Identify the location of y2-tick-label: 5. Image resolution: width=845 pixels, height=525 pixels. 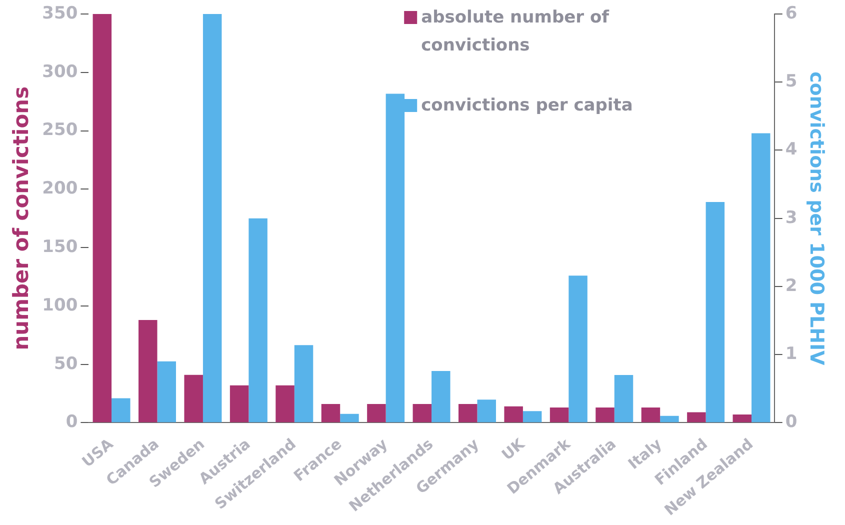
(791, 82).